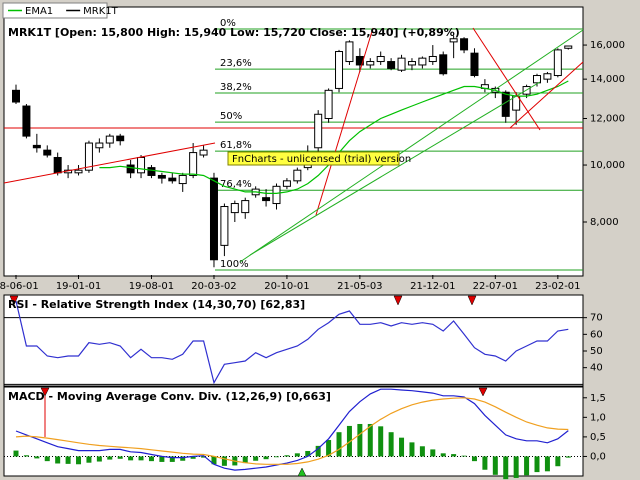 This screenshot has height=480, width=640. Describe the element at coordinates (286, 286) in the screenshot. I see `x-tick-label: 20-10-01` at that location.